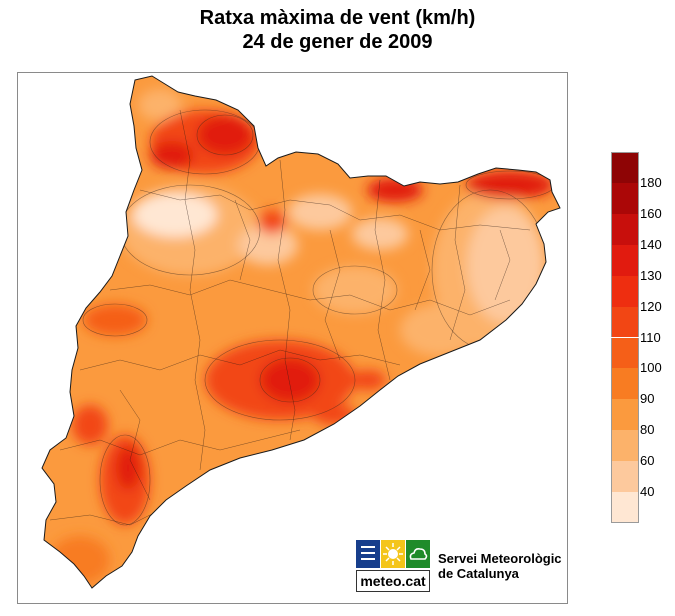 The image size is (675, 616). Describe the element at coordinates (651, 182) in the screenshot. I see `legend-tick: 180` at that location.